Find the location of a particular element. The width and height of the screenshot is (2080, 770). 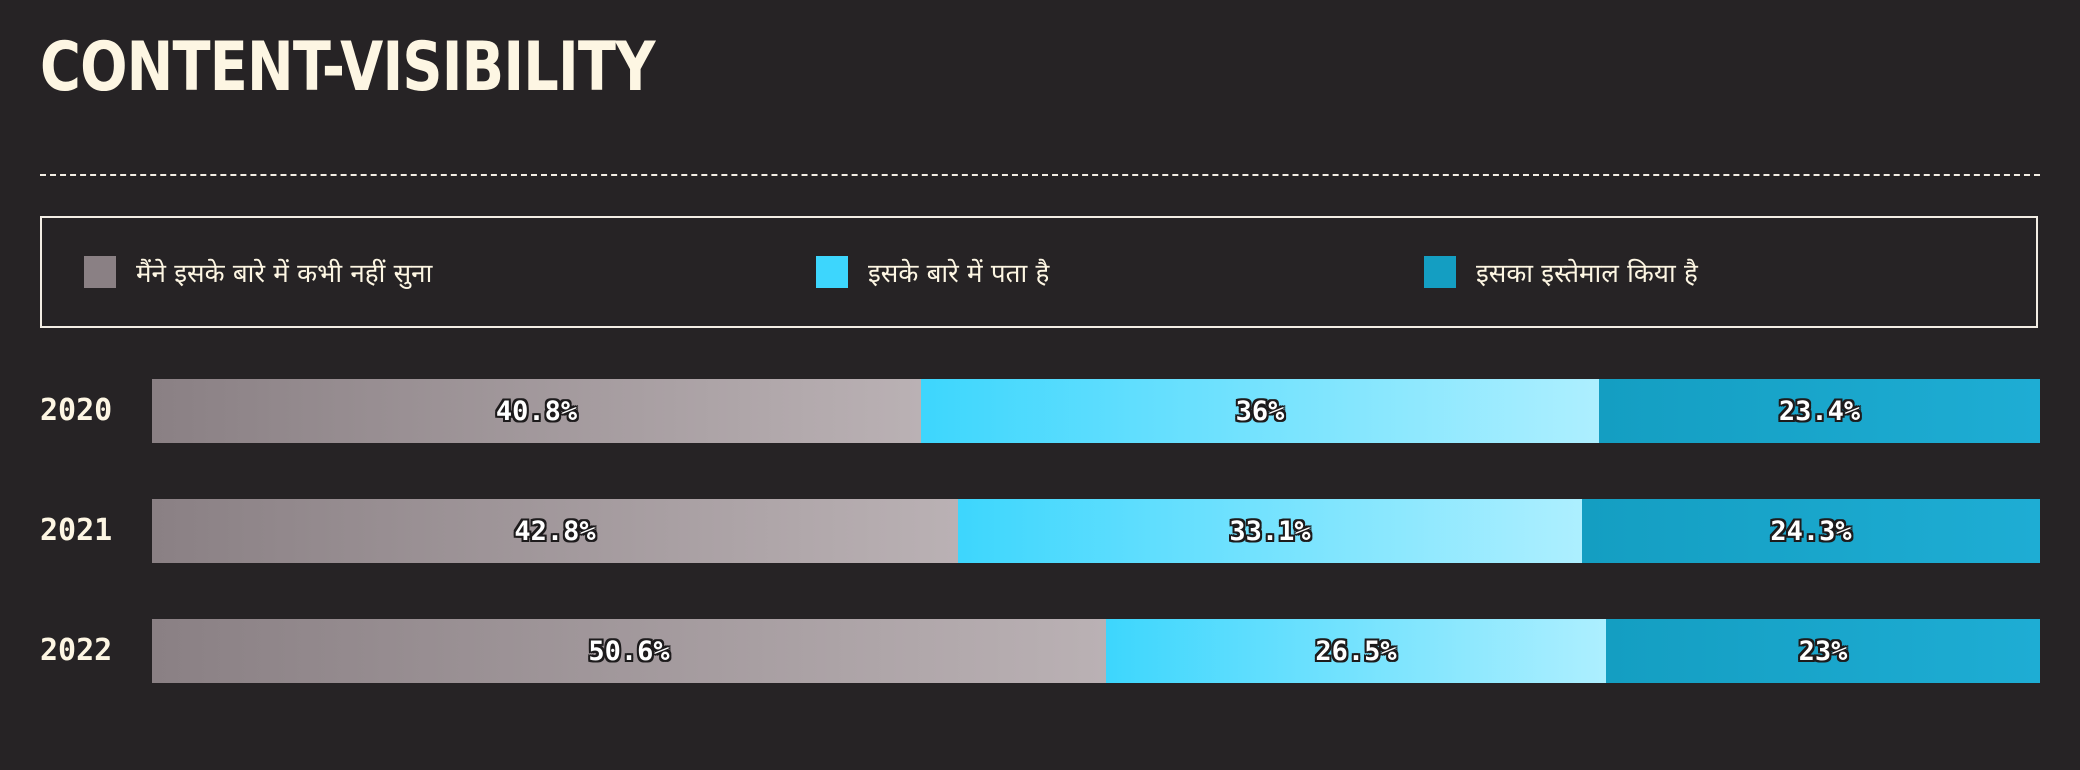

bar-row-2020: 2020 40.8% 36% 23.4% is located at coordinates (1040, 411).